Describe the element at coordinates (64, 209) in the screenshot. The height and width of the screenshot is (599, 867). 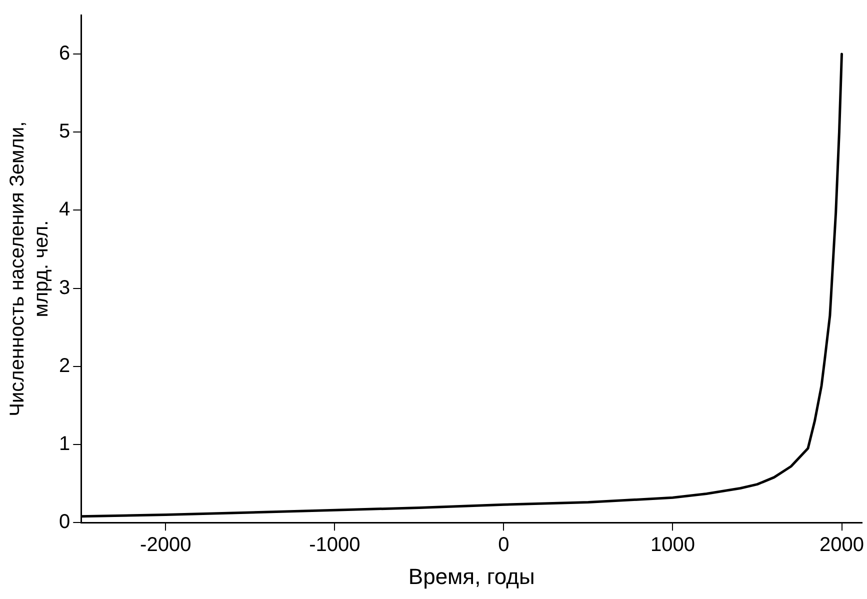
I see `y-tick-label: 4` at that location.